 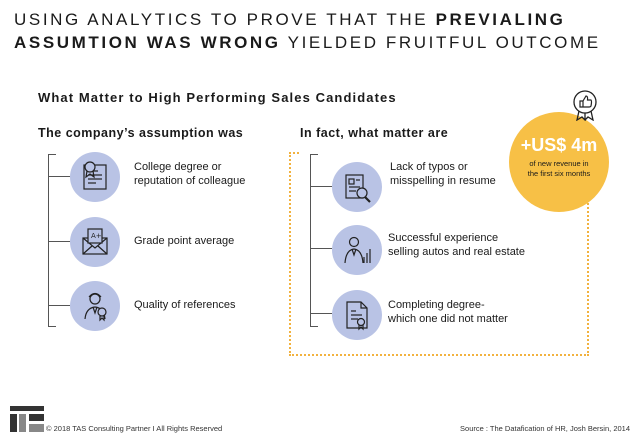 What do you see at coordinates (588, 276) in the screenshot?
I see `highlight-frame-right` at bounding box center [588, 276].